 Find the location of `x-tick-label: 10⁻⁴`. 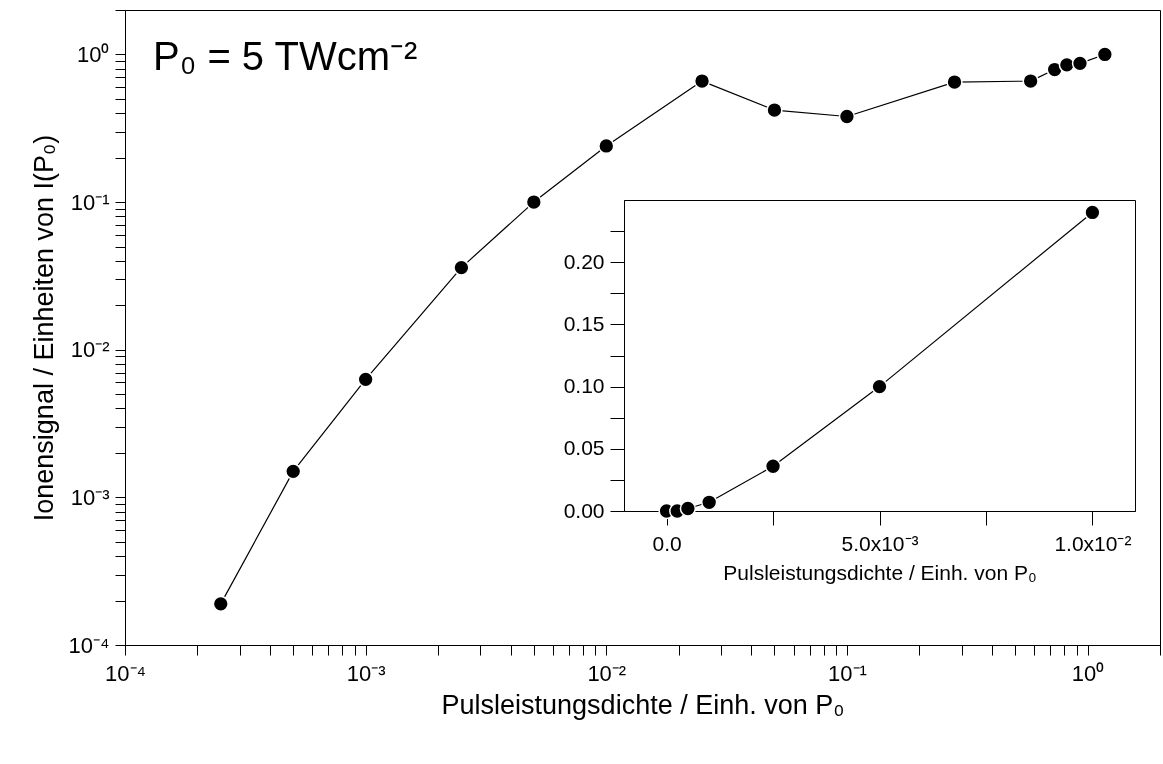

x-tick-label: 10⁻⁴ is located at coordinates (125, 673).